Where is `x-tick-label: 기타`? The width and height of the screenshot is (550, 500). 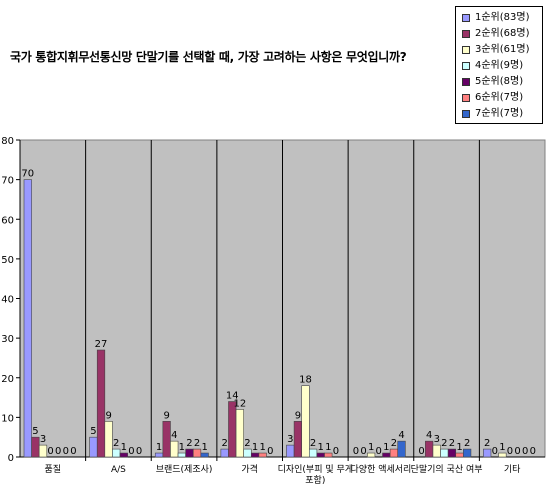 x-tick-label: 기타 is located at coordinates (512, 469).